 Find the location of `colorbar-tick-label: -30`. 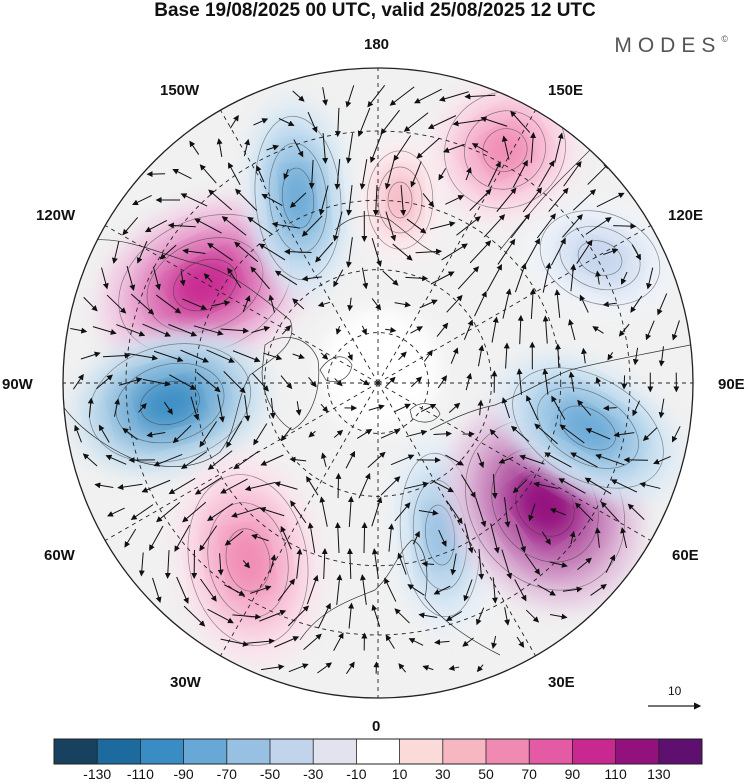

colorbar-tick-label: -30 is located at coordinates (313, 774).